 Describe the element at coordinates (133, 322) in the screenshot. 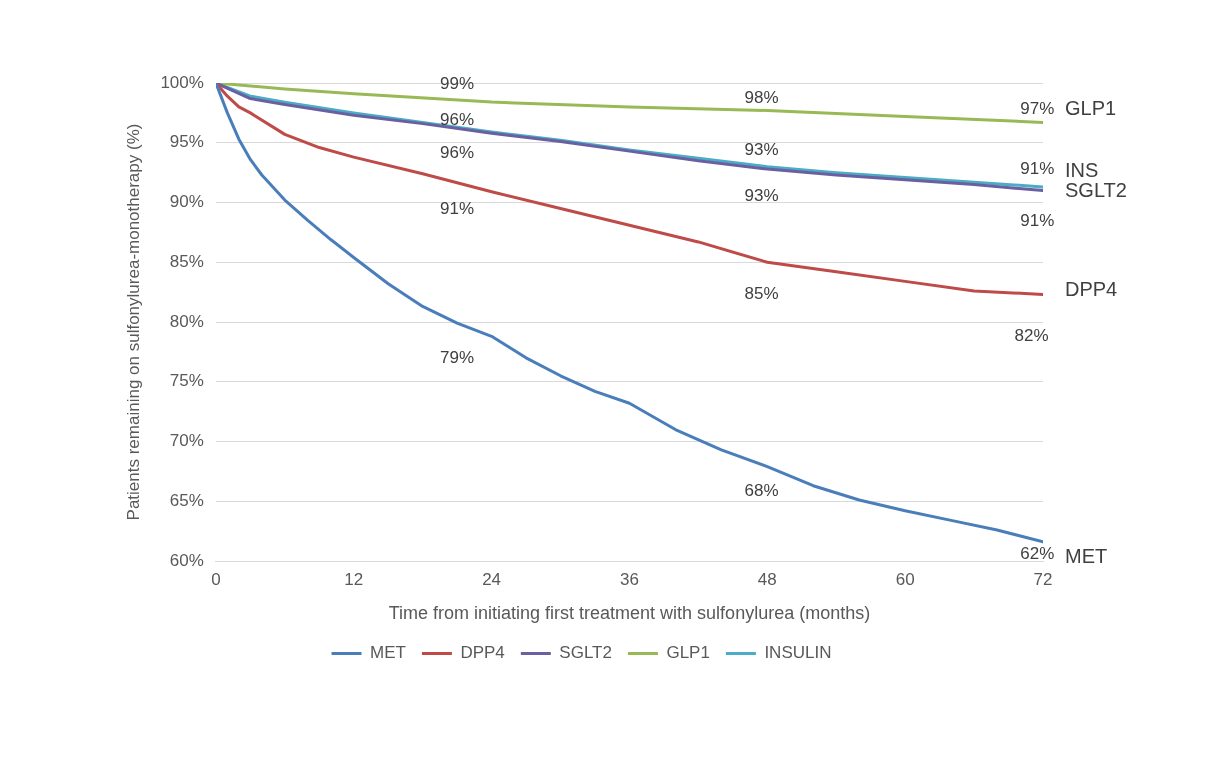

I see `y-axis-title: Patients remaining on sulfonylurea-monotherapy (%)` at that location.